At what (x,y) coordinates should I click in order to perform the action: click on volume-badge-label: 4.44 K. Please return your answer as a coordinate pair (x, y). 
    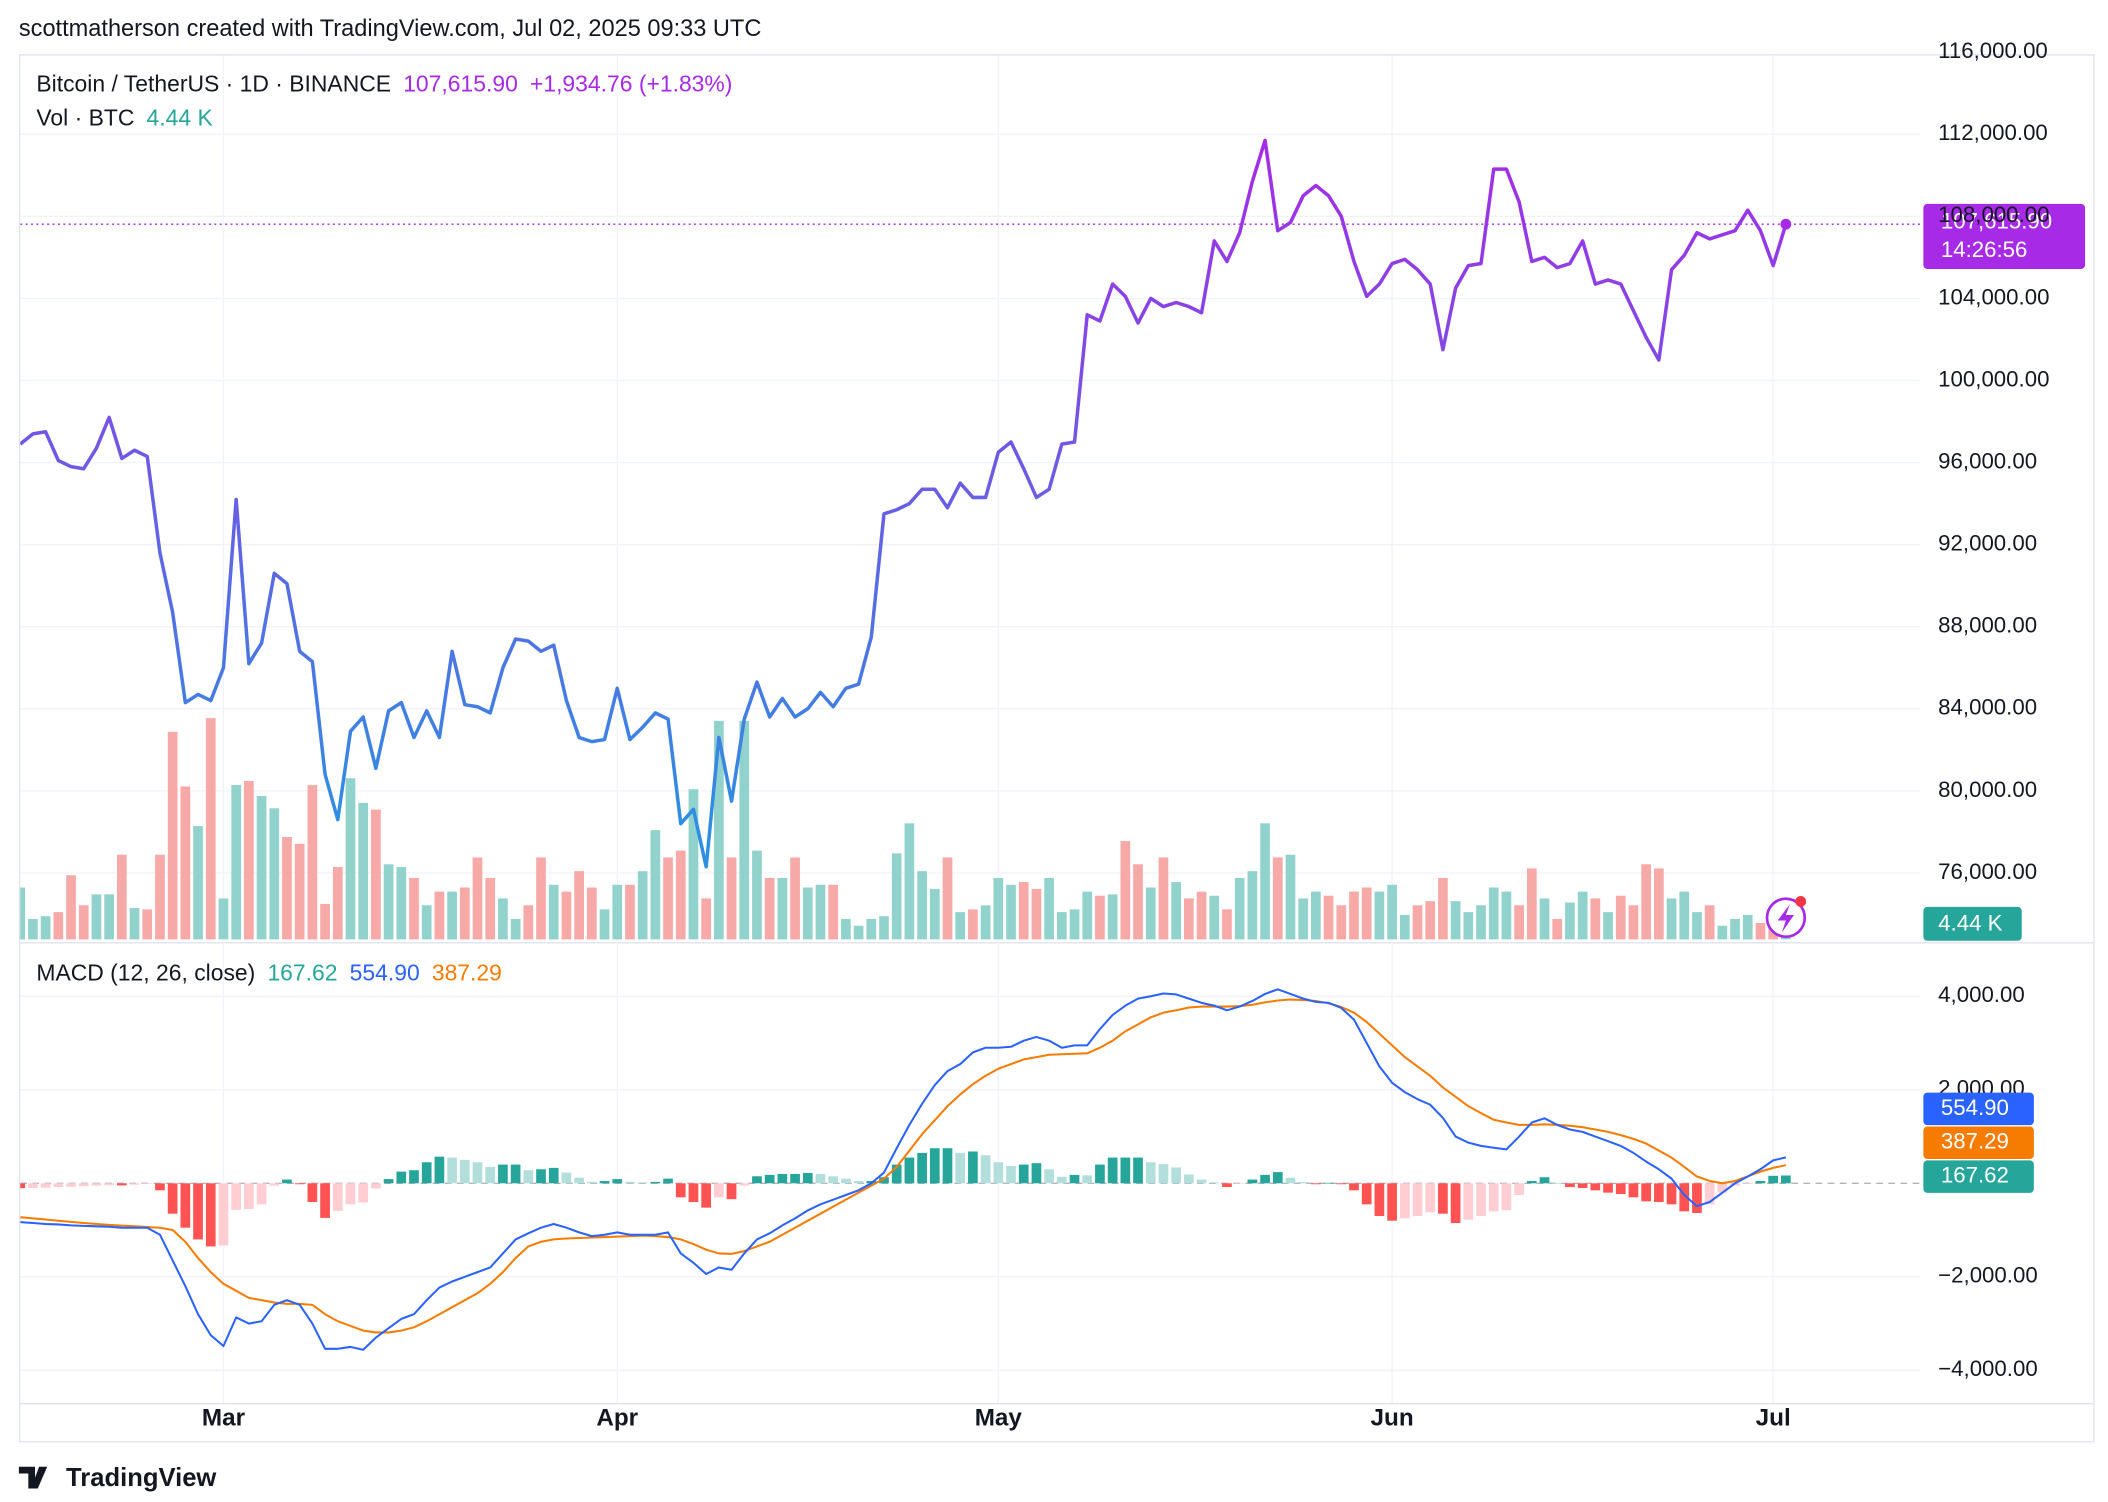
    Looking at the image, I should click on (1970, 922).